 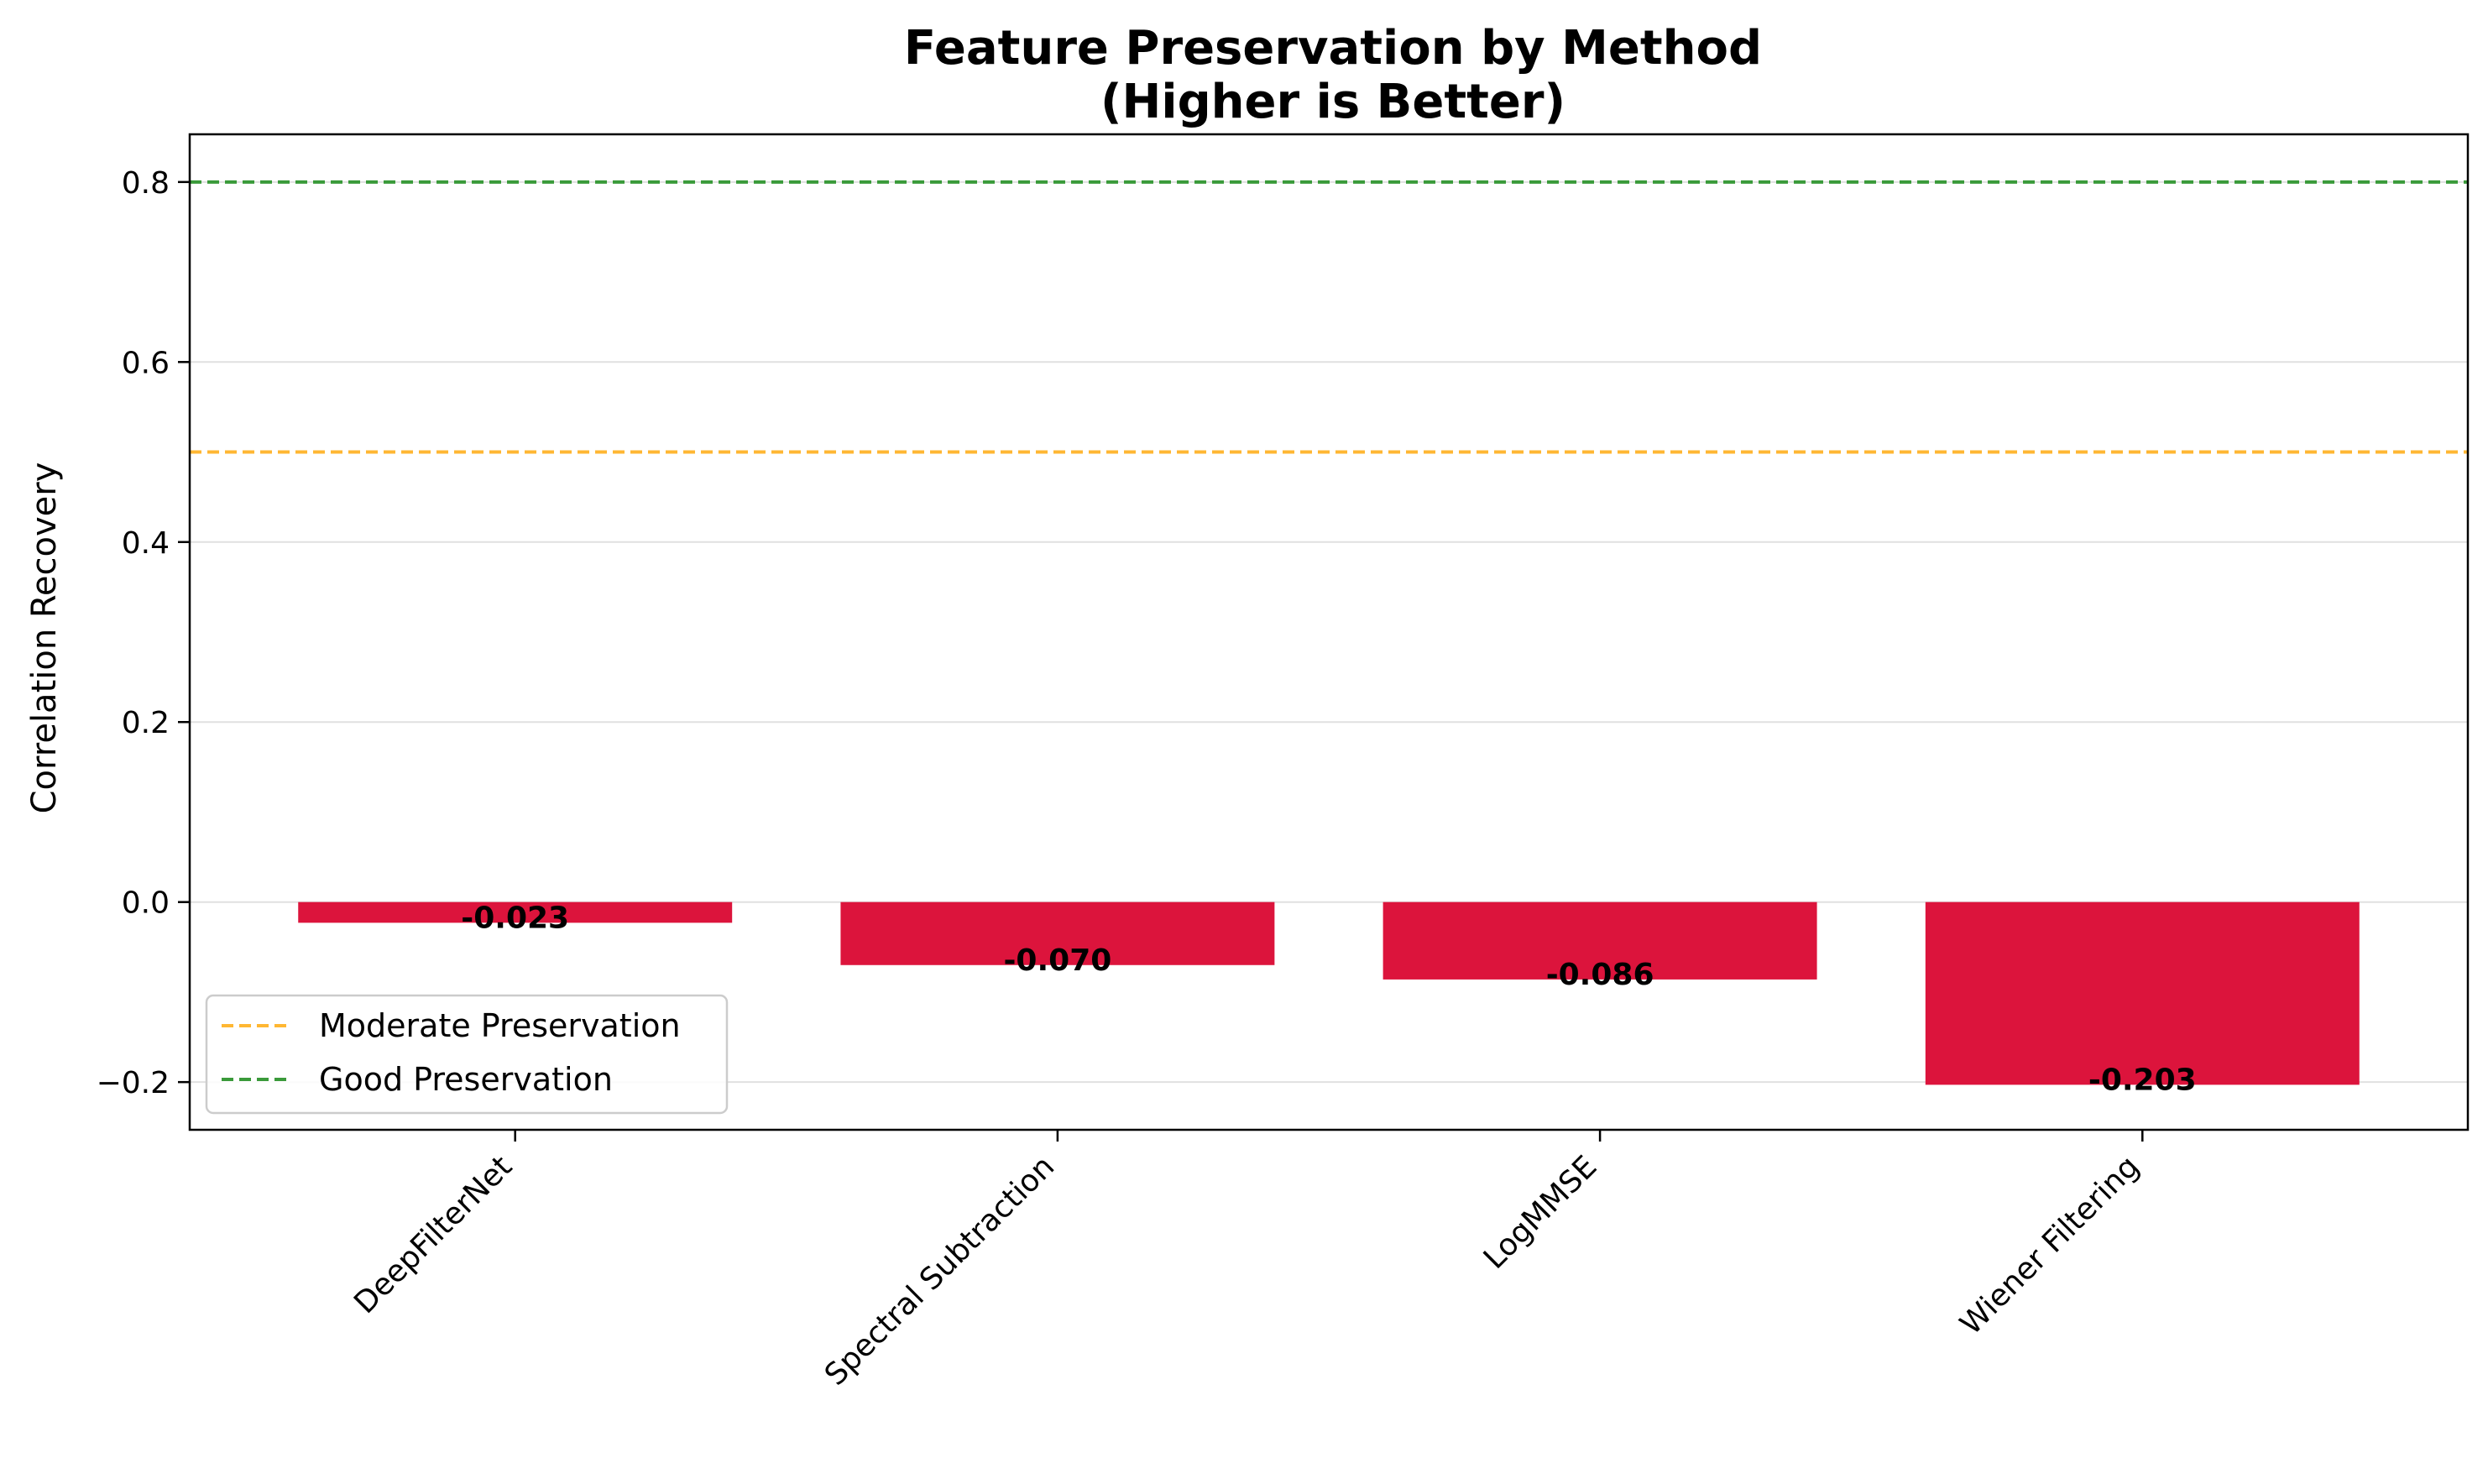 What do you see at coordinates (2050, 1245) in the screenshot?
I see `x-tick-label: Wiener Filtering` at bounding box center [2050, 1245].